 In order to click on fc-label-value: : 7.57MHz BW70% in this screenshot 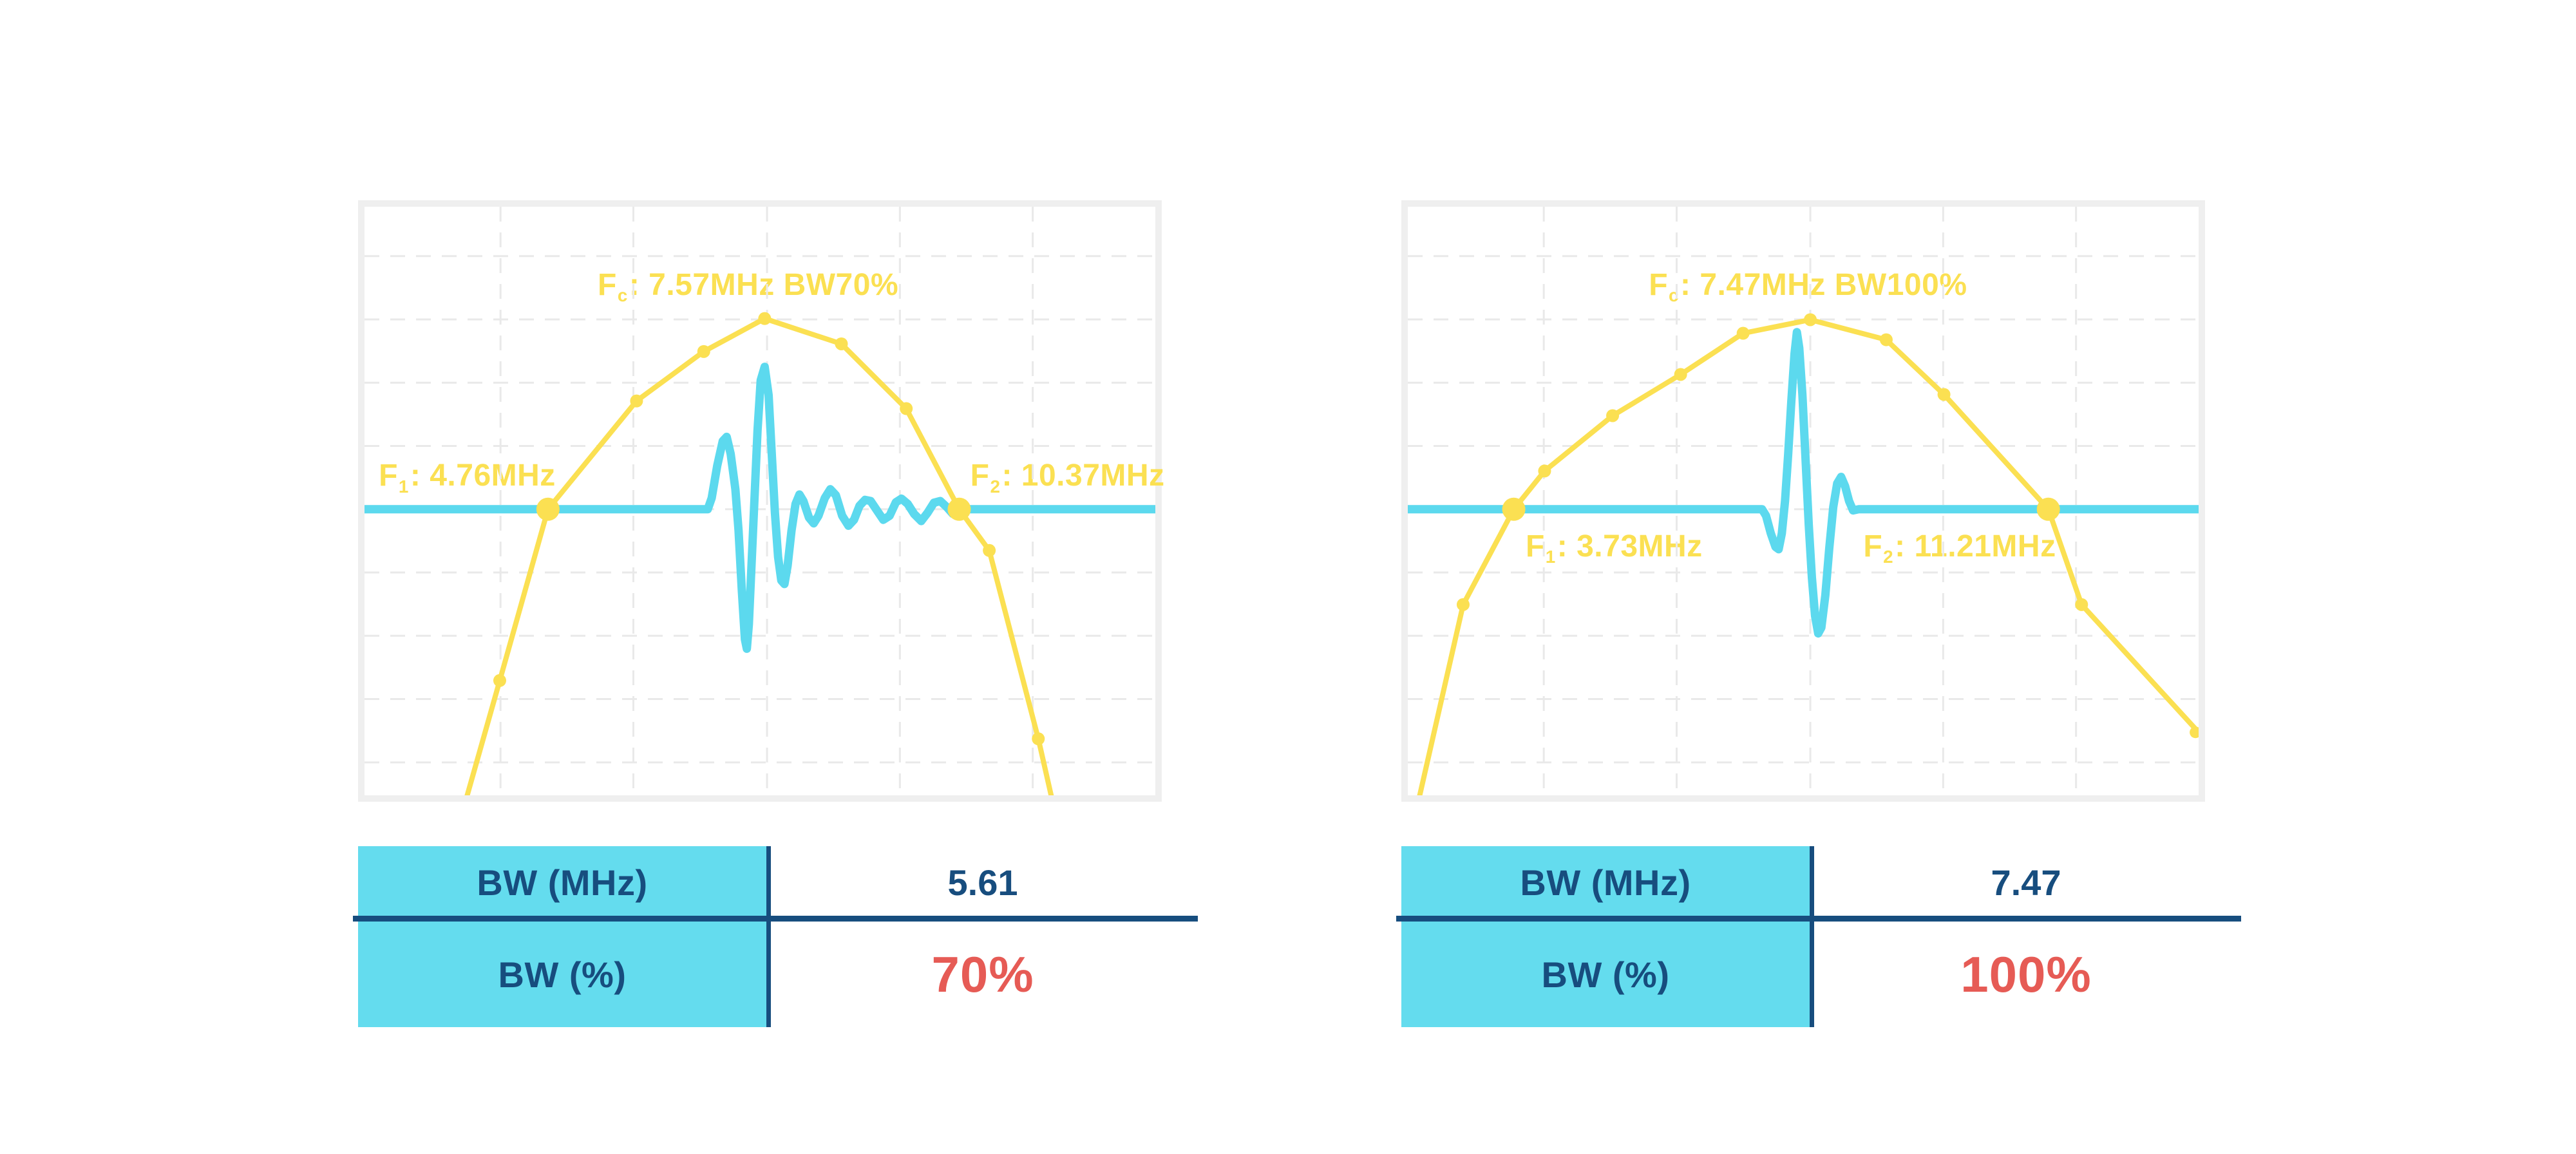, I will do `click(764, 284)`.